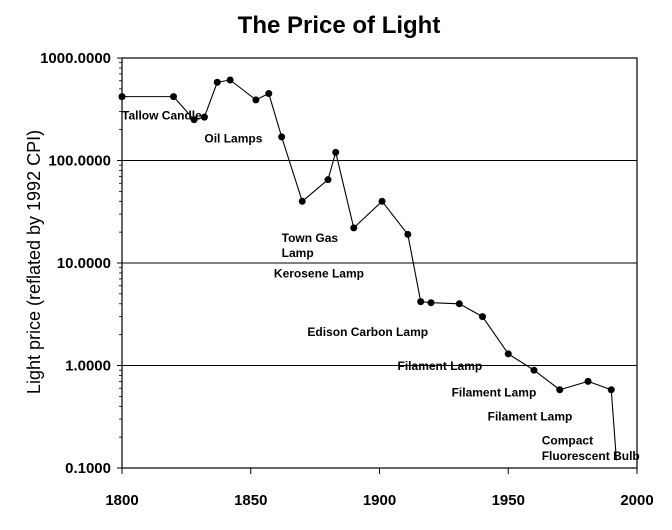  Describe the element at coordinates (233, 138) in the screenshot. I see `annotation-label: Oil Lamps` at that location.